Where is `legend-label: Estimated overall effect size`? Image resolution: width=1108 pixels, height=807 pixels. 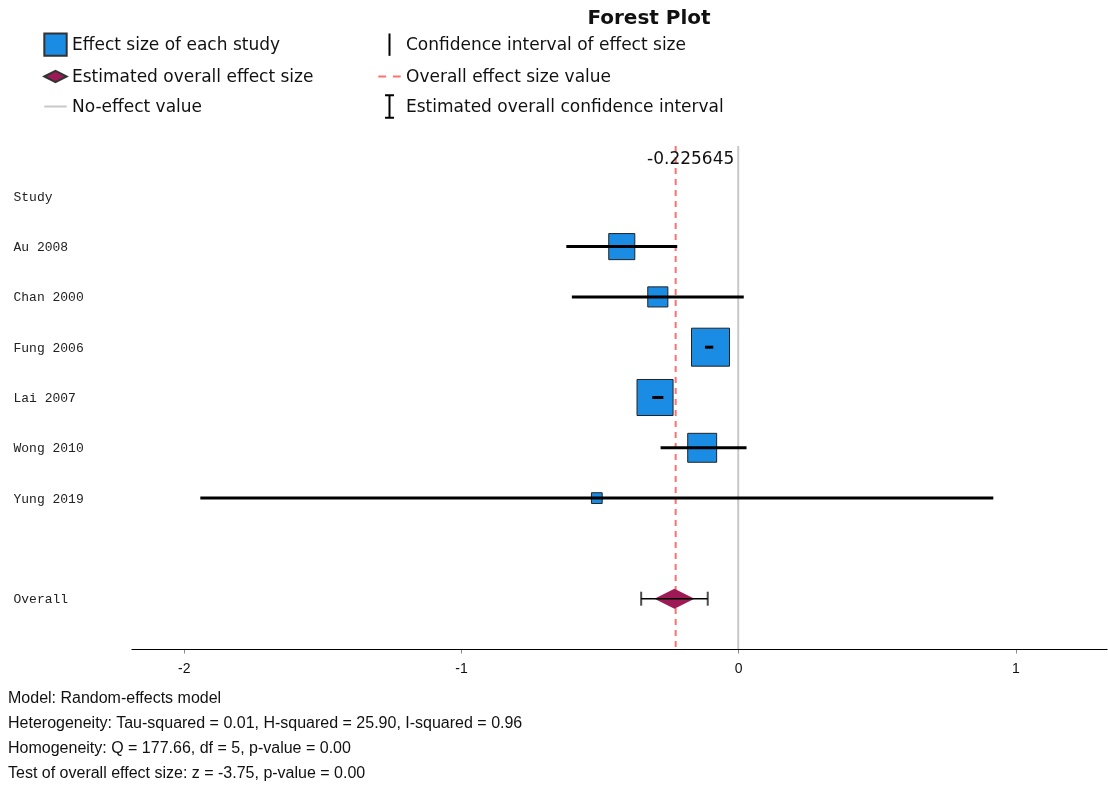
legend-label: Estimated overall effect size is located at coordinates (193, 75).